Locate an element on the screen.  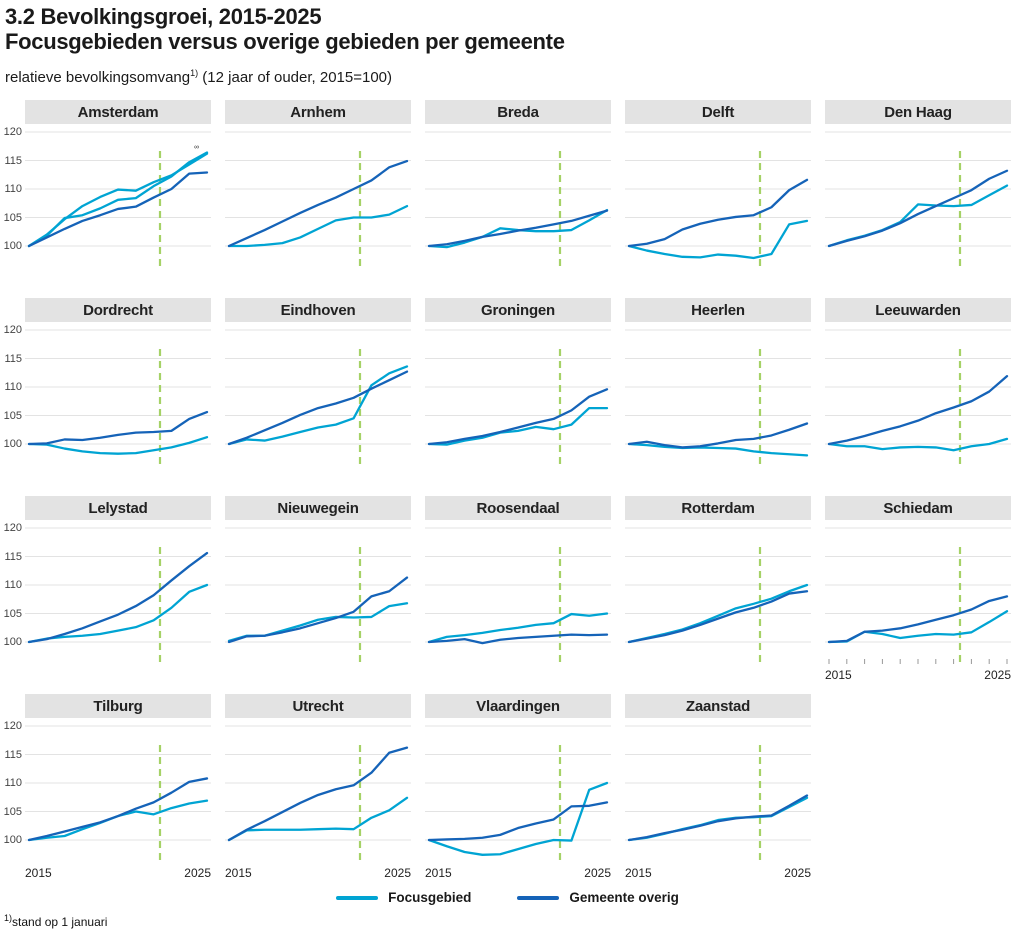
chart-amsterdam: Amsterdam 120 115 110 105 100 ∞ is located at coordinates (107, 187).